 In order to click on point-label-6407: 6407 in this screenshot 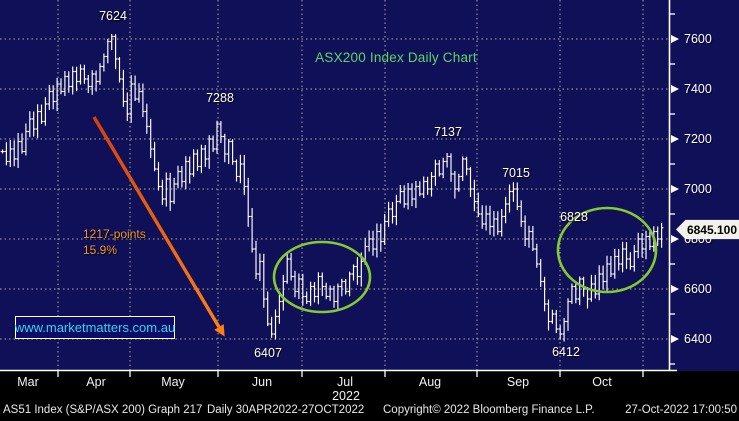, I will do `click(268, 353)`.